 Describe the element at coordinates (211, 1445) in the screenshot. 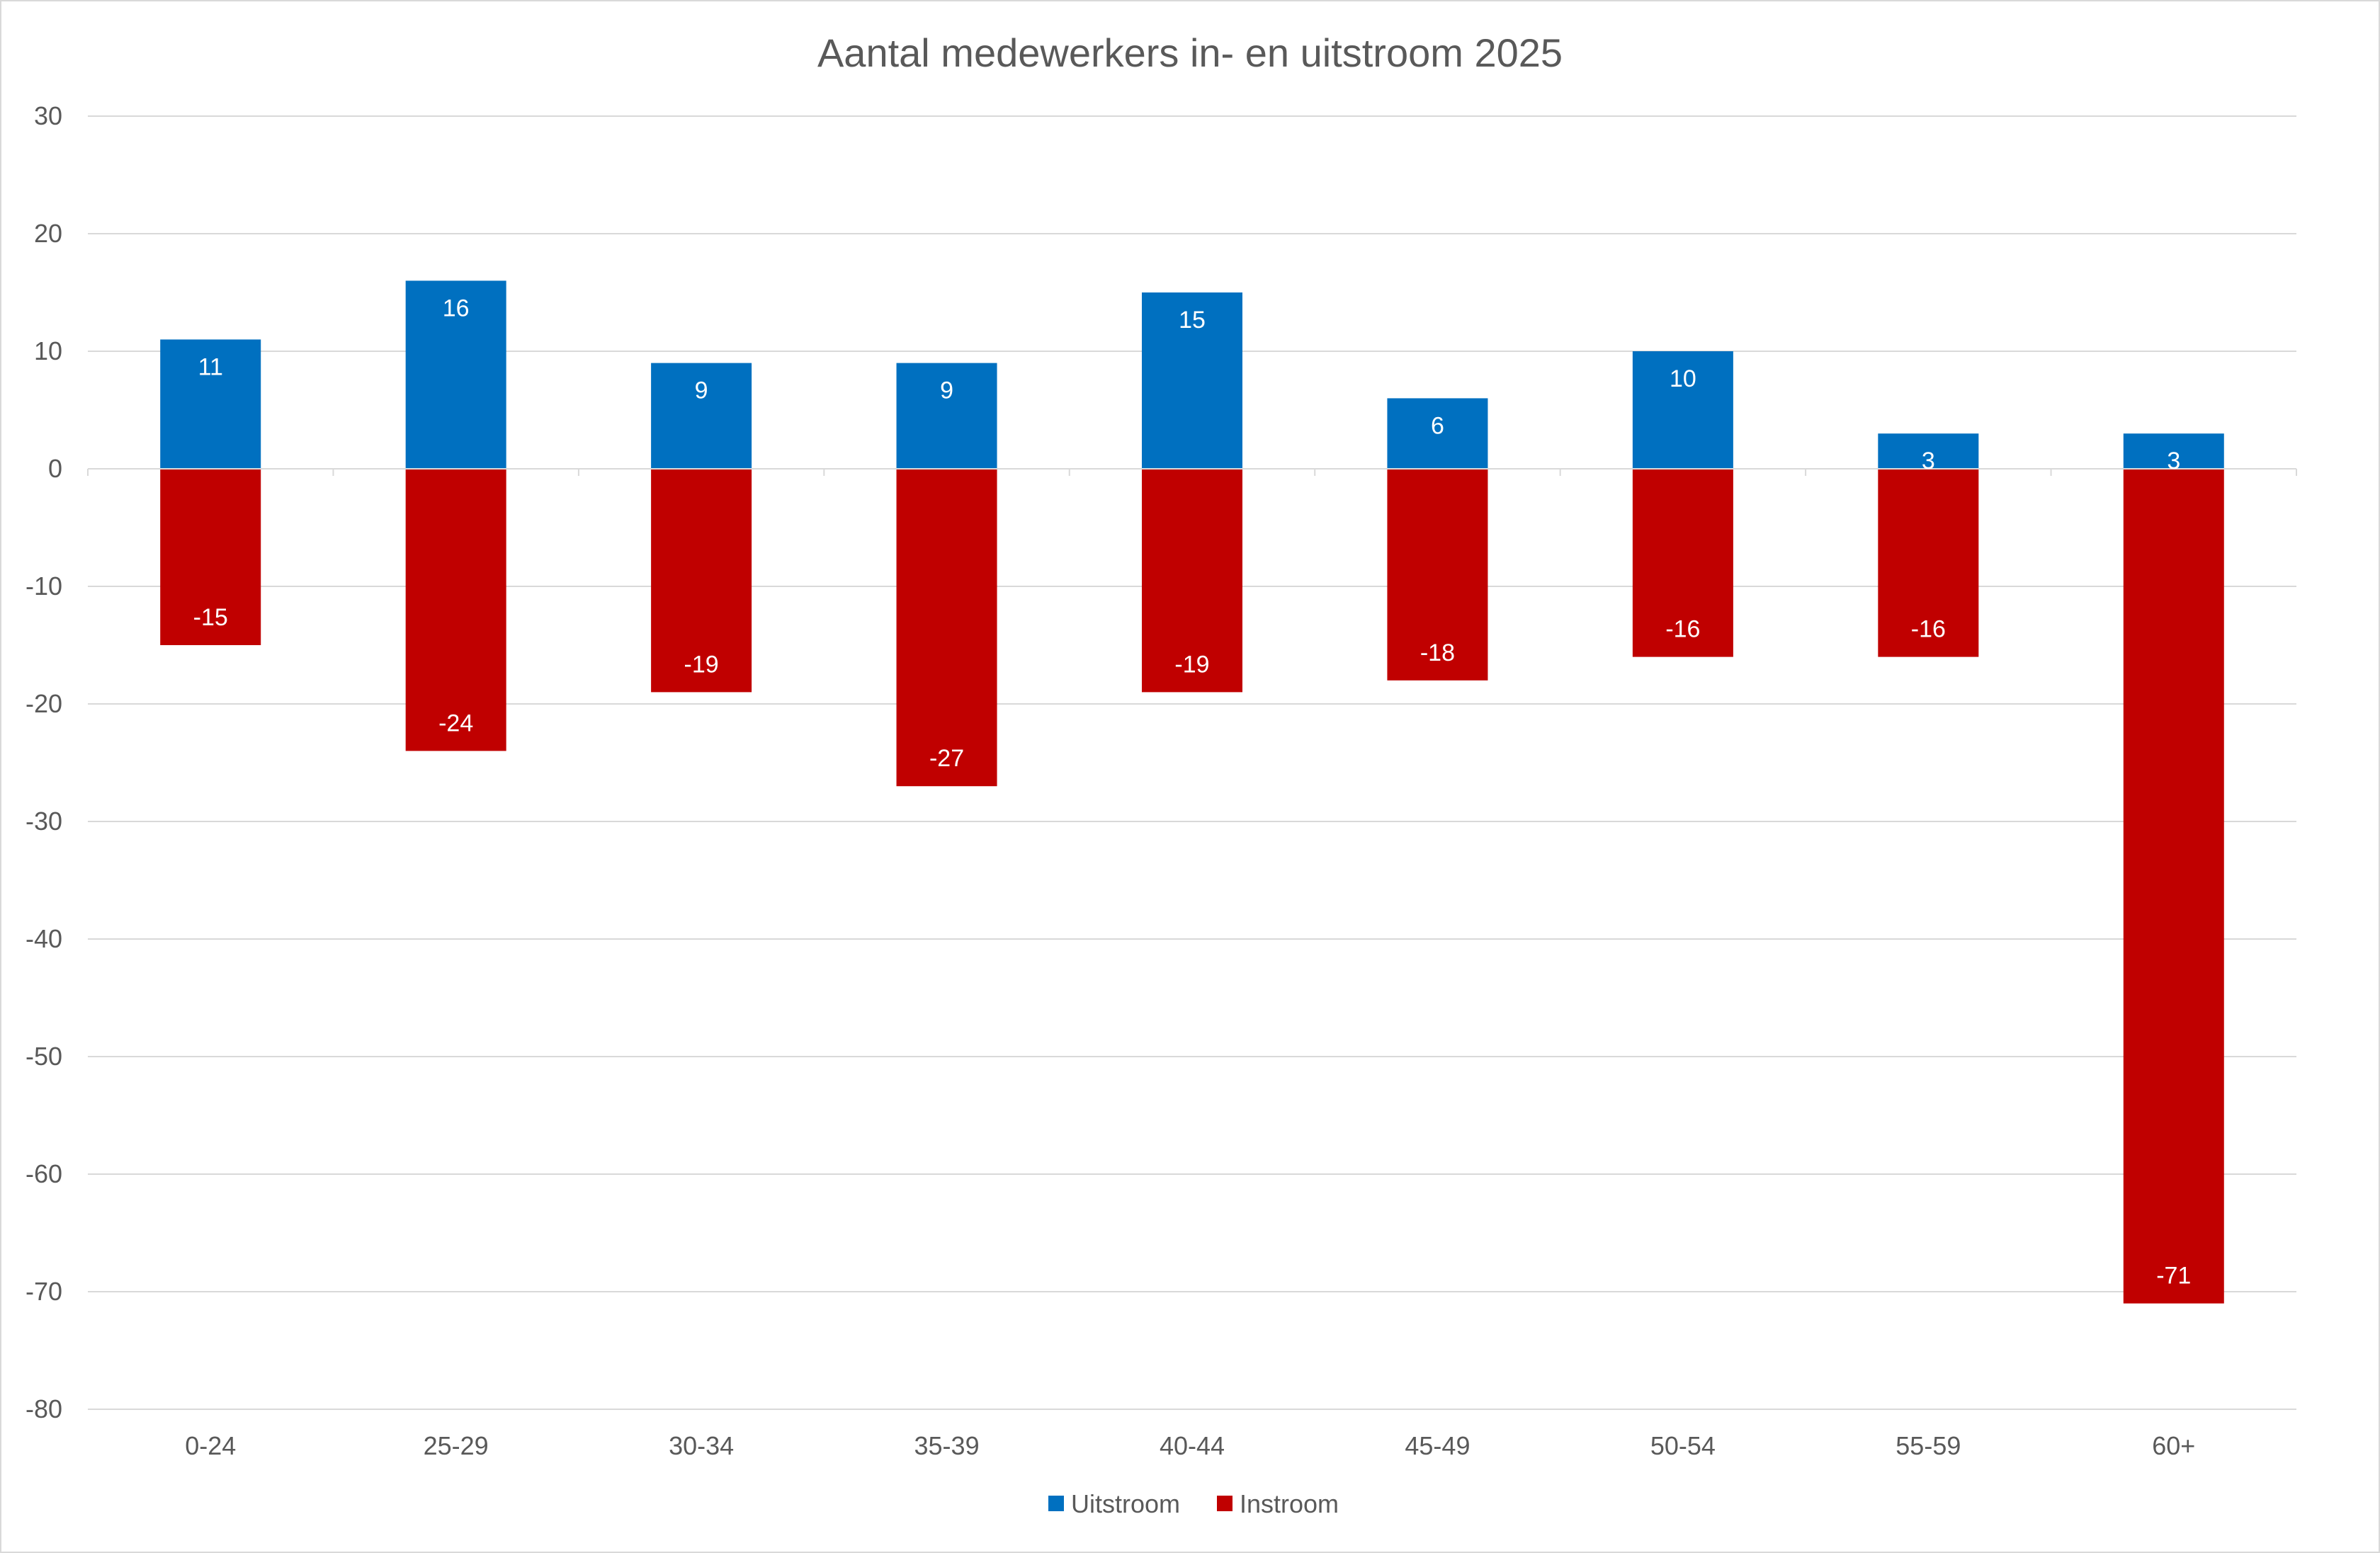

I see `x-tick-label: 0-24` at that location.